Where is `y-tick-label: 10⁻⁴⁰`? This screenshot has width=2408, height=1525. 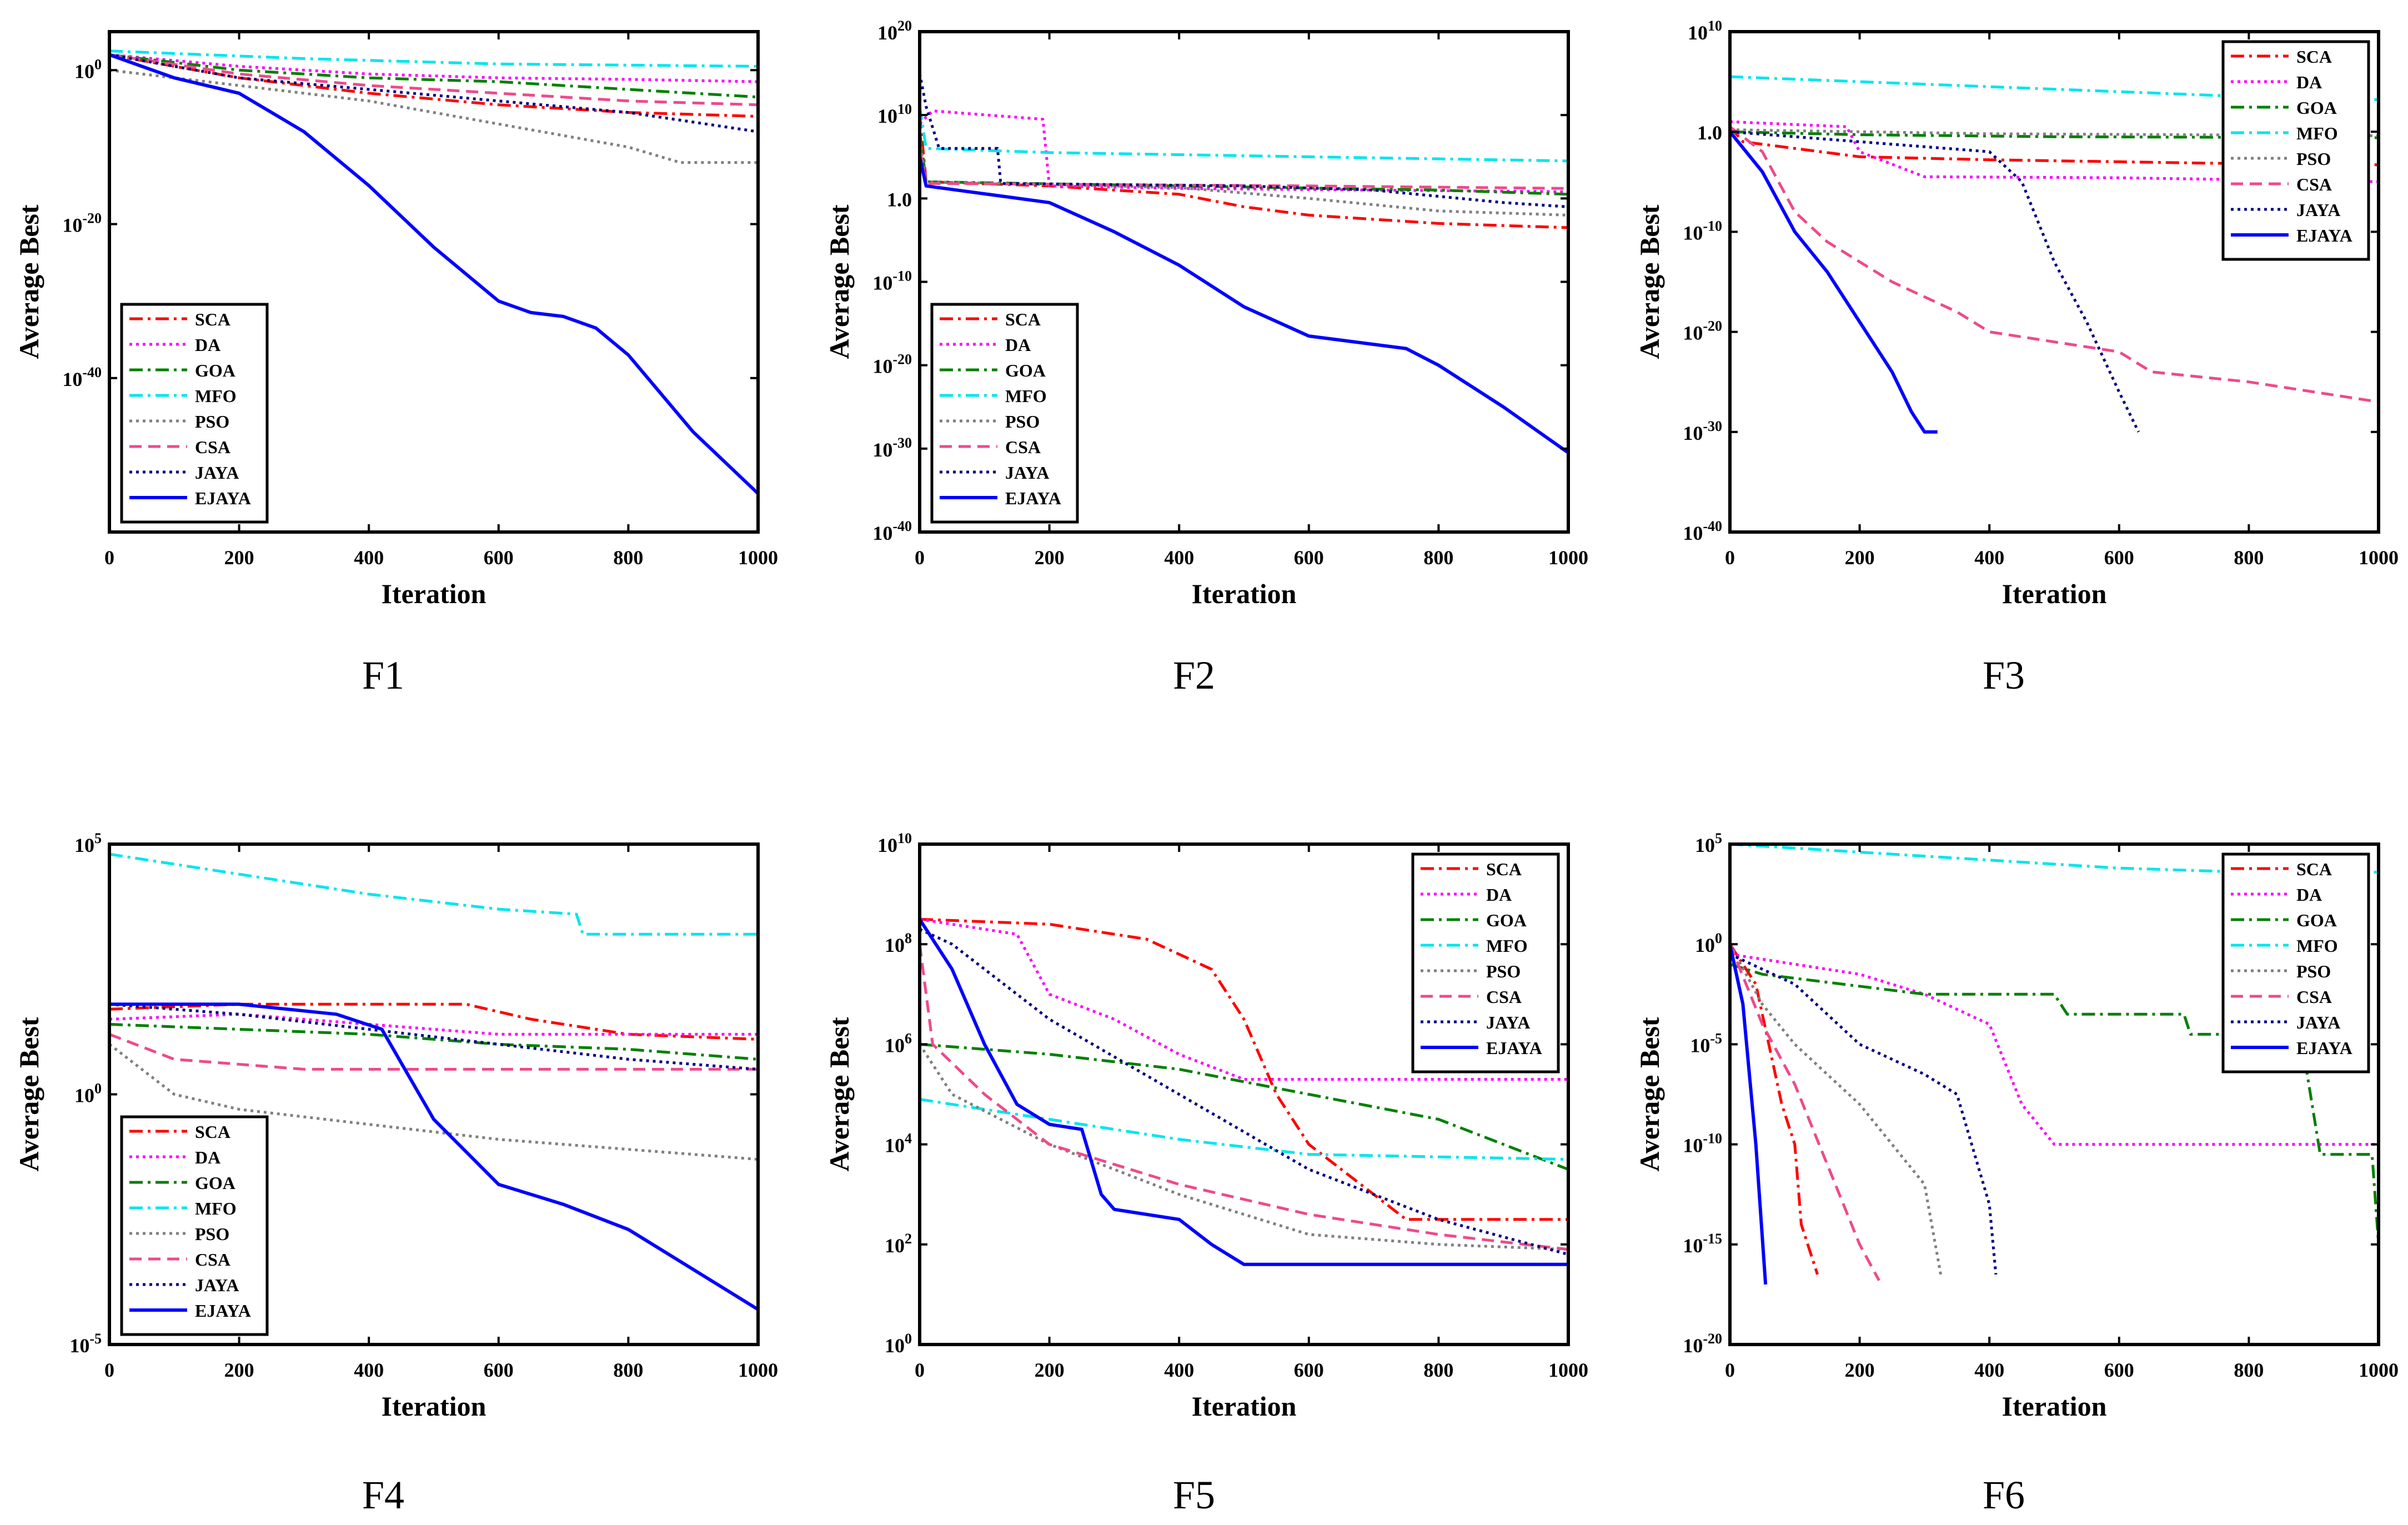
y-tick-label: 10⁻⁴⁰ is located at coordinates (892, 531).